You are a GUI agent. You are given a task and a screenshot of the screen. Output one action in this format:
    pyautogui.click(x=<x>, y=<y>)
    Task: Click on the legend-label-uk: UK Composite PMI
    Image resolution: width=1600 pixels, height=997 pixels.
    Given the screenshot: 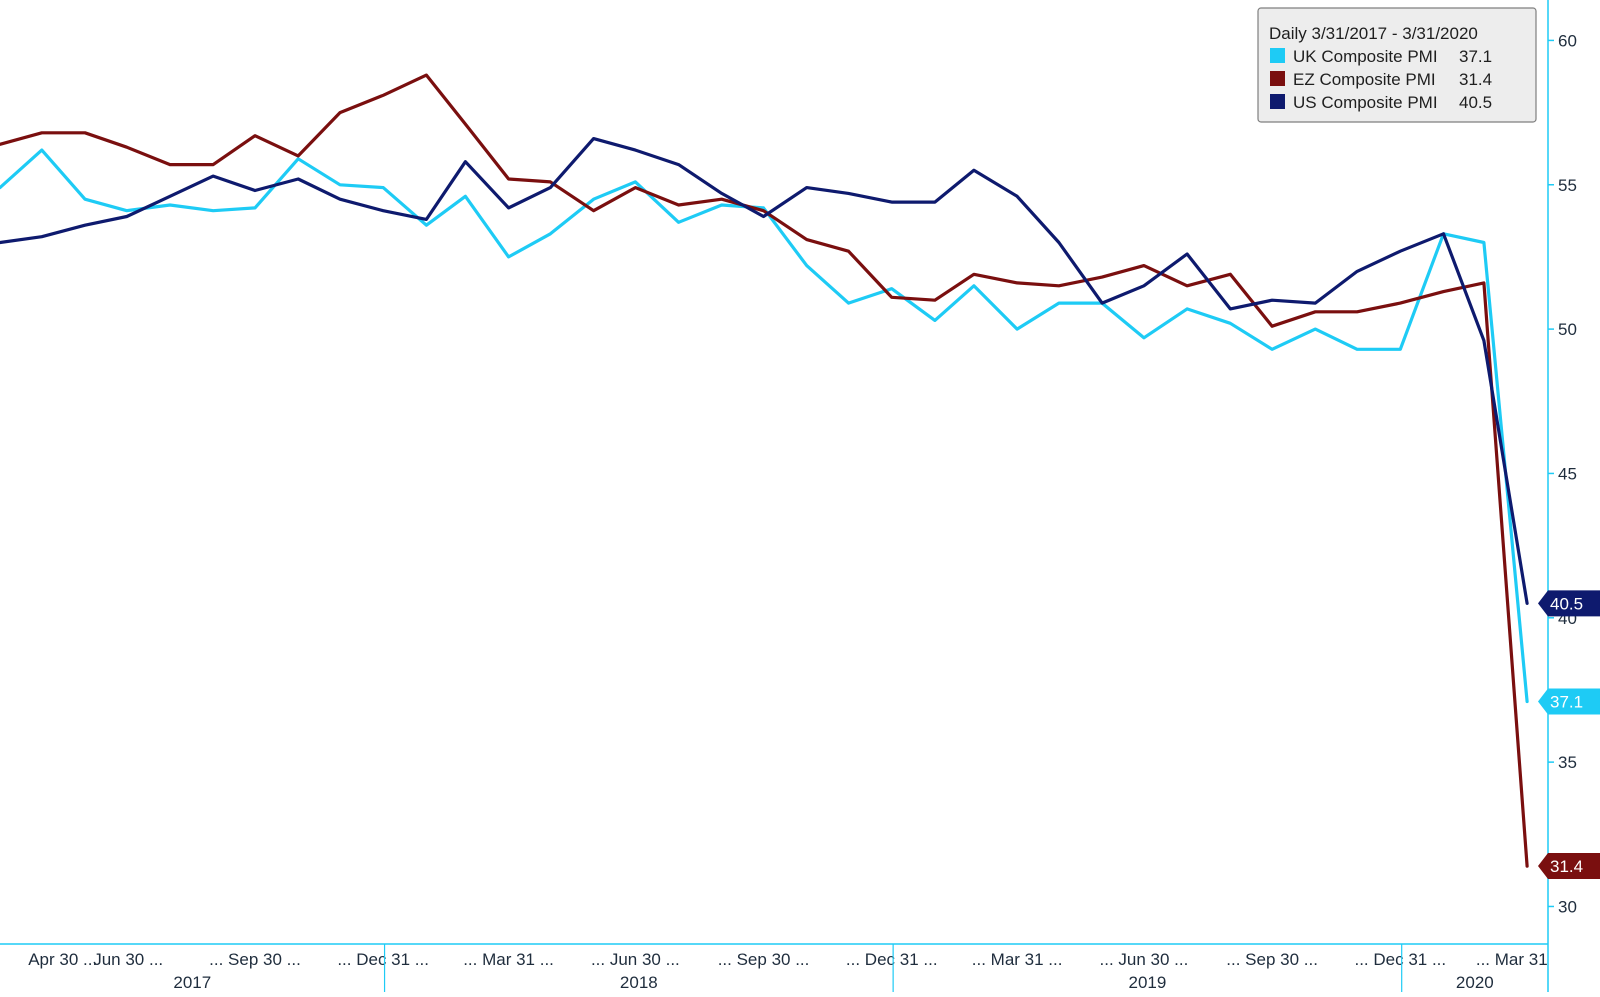 What is the action you would take?
    pyautogui.click(x=1365, y=56)
    